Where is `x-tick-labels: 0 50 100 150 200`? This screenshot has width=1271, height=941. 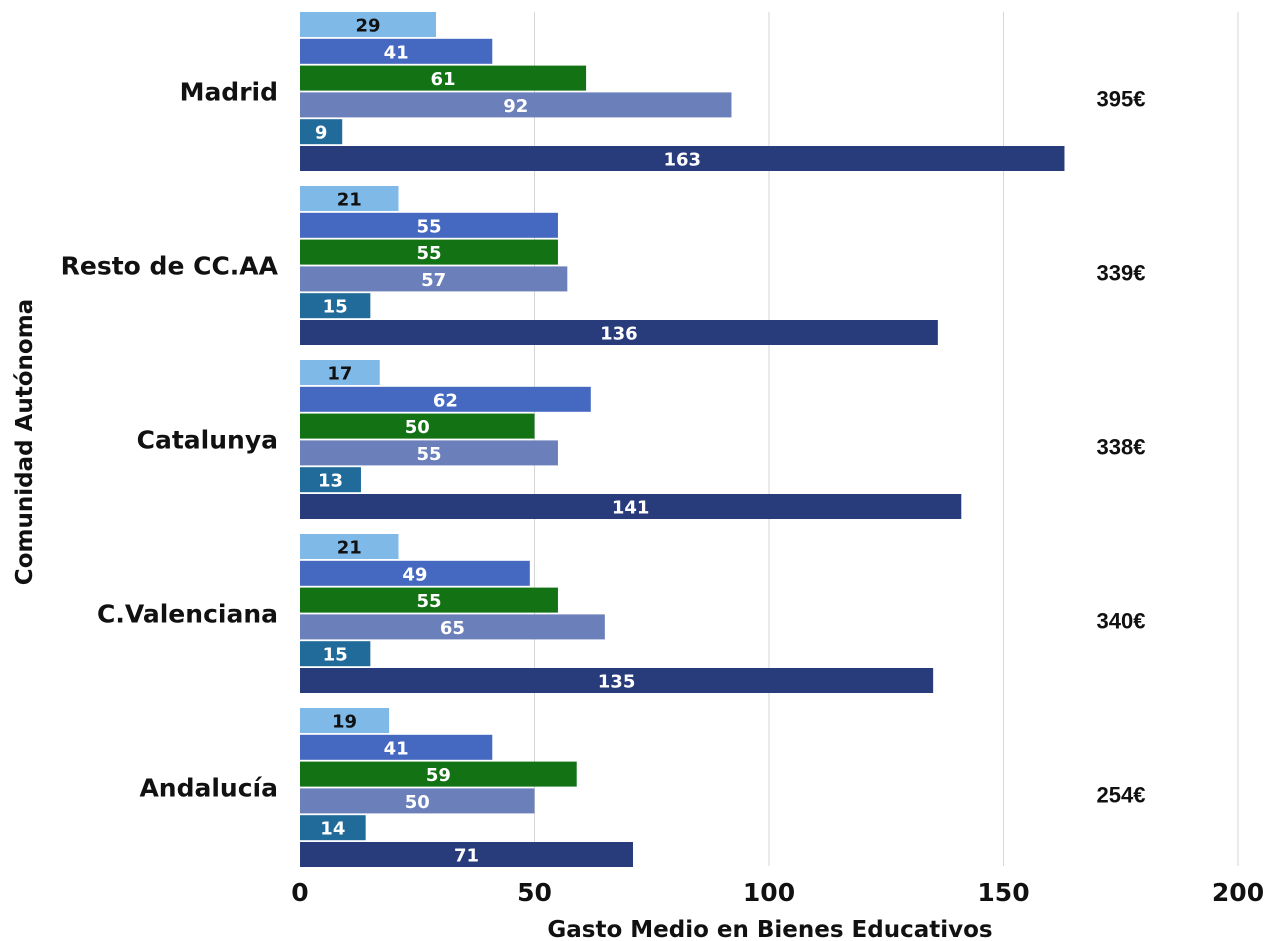
x-tick-labels: 0 50 100 150 200 is located at coordinates (777, 892).